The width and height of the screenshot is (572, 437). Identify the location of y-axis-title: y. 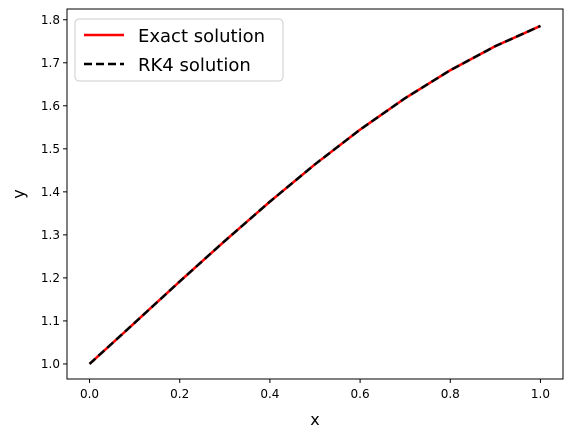
(18, 193).